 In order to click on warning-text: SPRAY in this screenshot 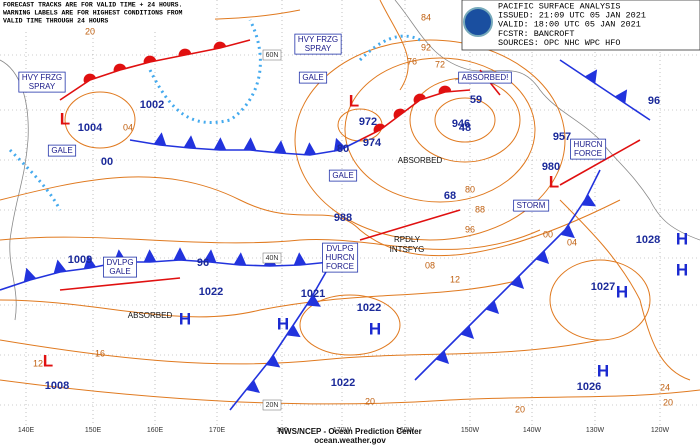, I will do `click(318, 48)`.